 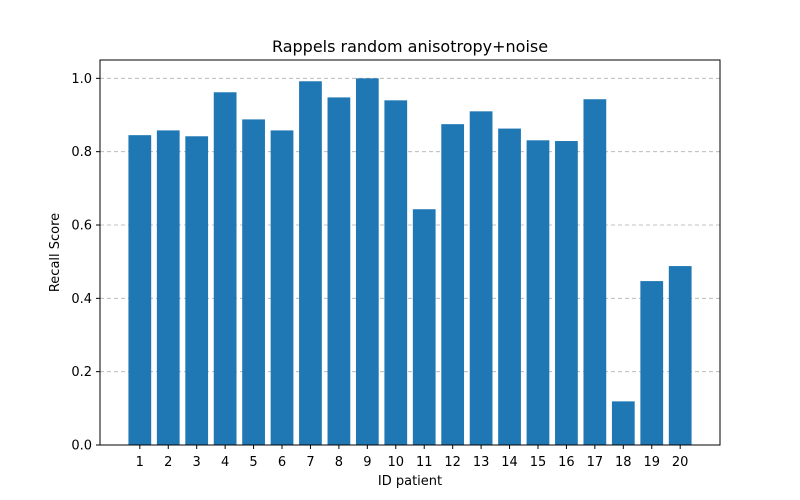 What do you see at coordinates (566, 462) in the screenshot?
I see `x-tick-label: 16` at bounding box center [566, 462].